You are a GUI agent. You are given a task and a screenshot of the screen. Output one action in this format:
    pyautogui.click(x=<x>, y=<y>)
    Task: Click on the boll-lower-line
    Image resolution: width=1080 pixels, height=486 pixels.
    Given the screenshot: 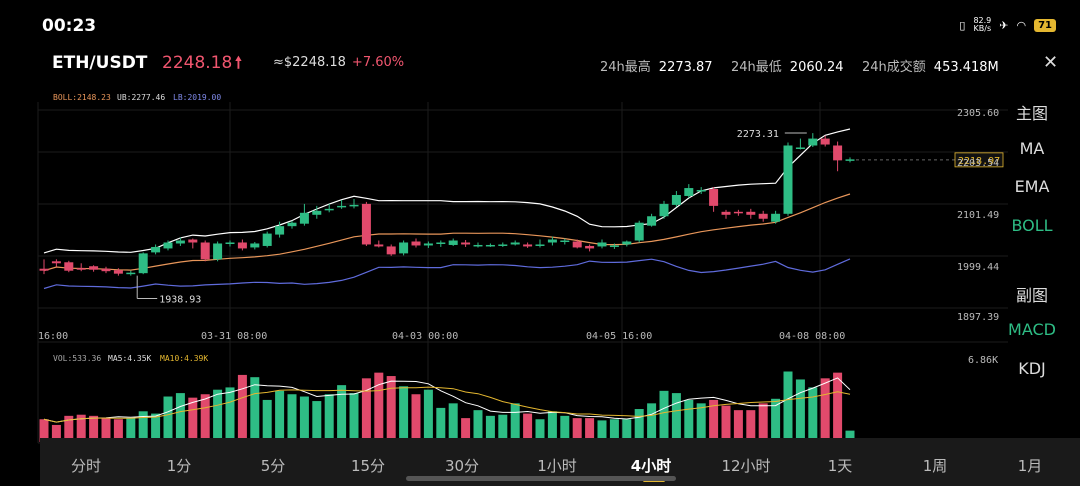 What is the action you would take?
    pyautogui.click(x=447, y=274)
    